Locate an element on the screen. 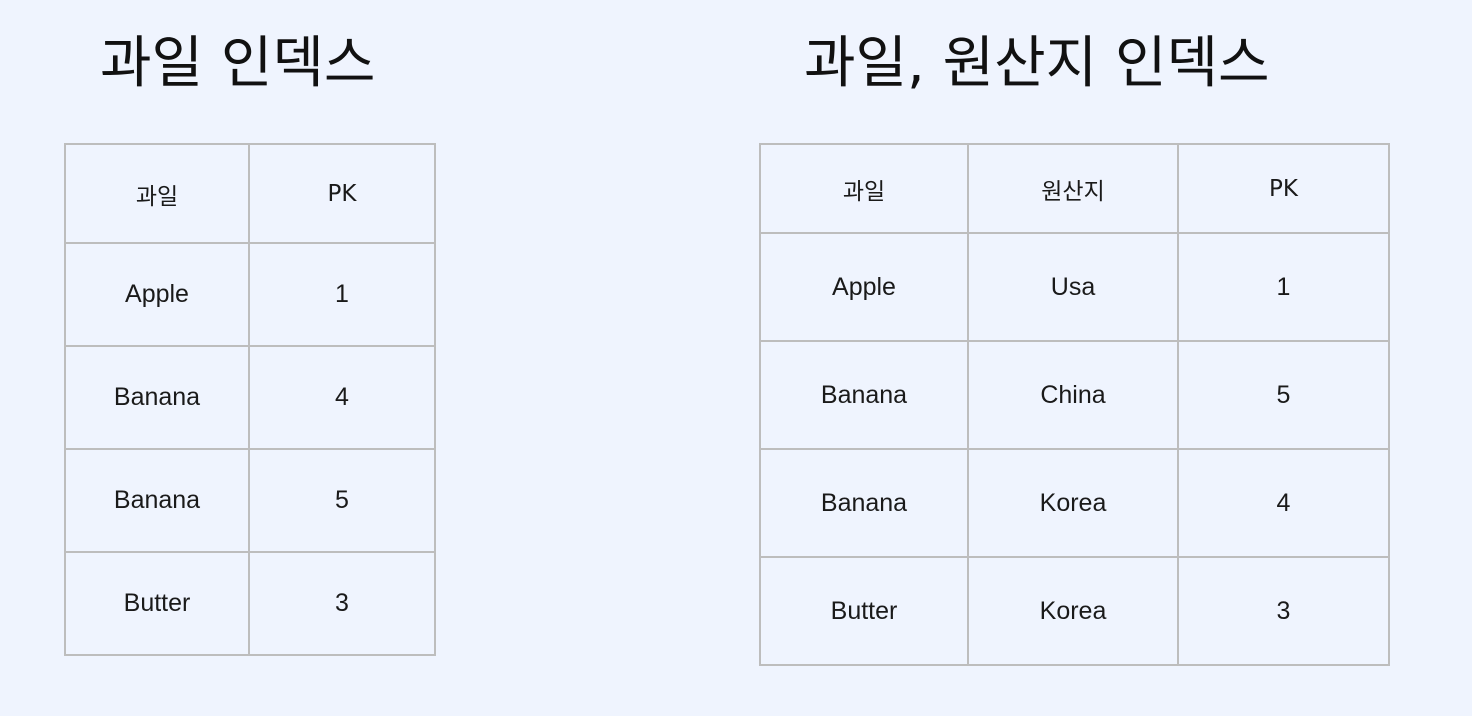 This screenshot has height=716, width=1472. table-header-row: 과일 PK is located at coordinates (250, 193).